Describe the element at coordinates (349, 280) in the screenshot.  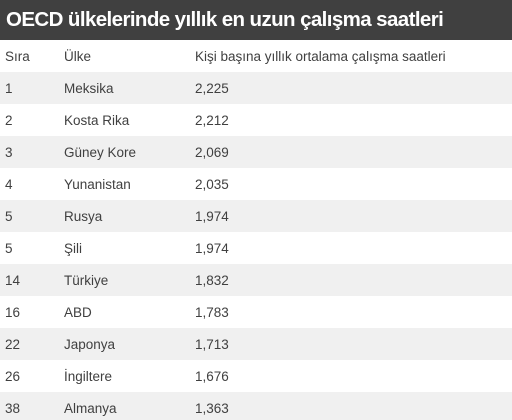
I see `cell-hours: 1,832` at that location.